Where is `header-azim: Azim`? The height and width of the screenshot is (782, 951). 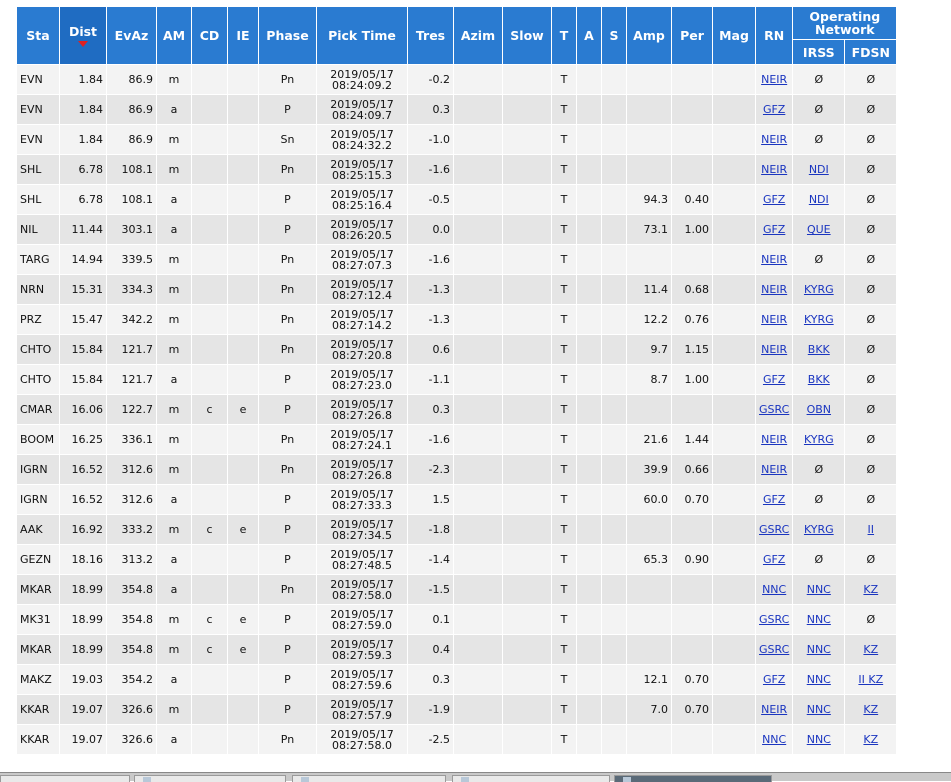
header-azim: Azim is located at coordinates (478, 35).